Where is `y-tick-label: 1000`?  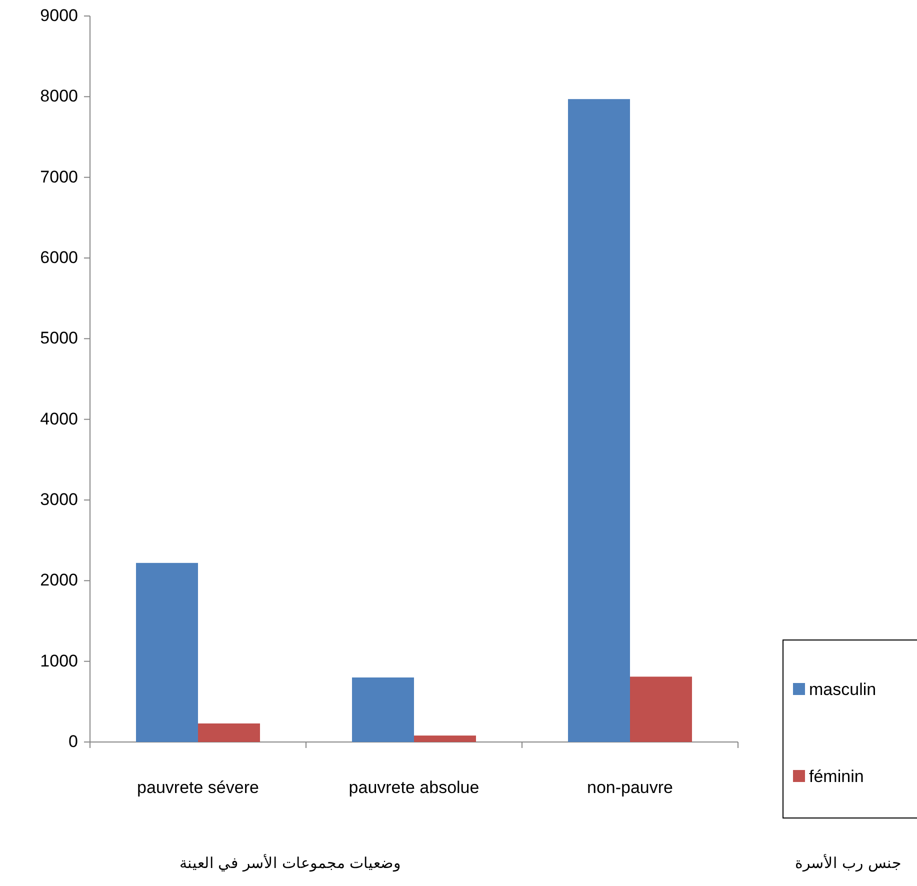
y-tick-label: 1000 is located at coordinates (59, 660).